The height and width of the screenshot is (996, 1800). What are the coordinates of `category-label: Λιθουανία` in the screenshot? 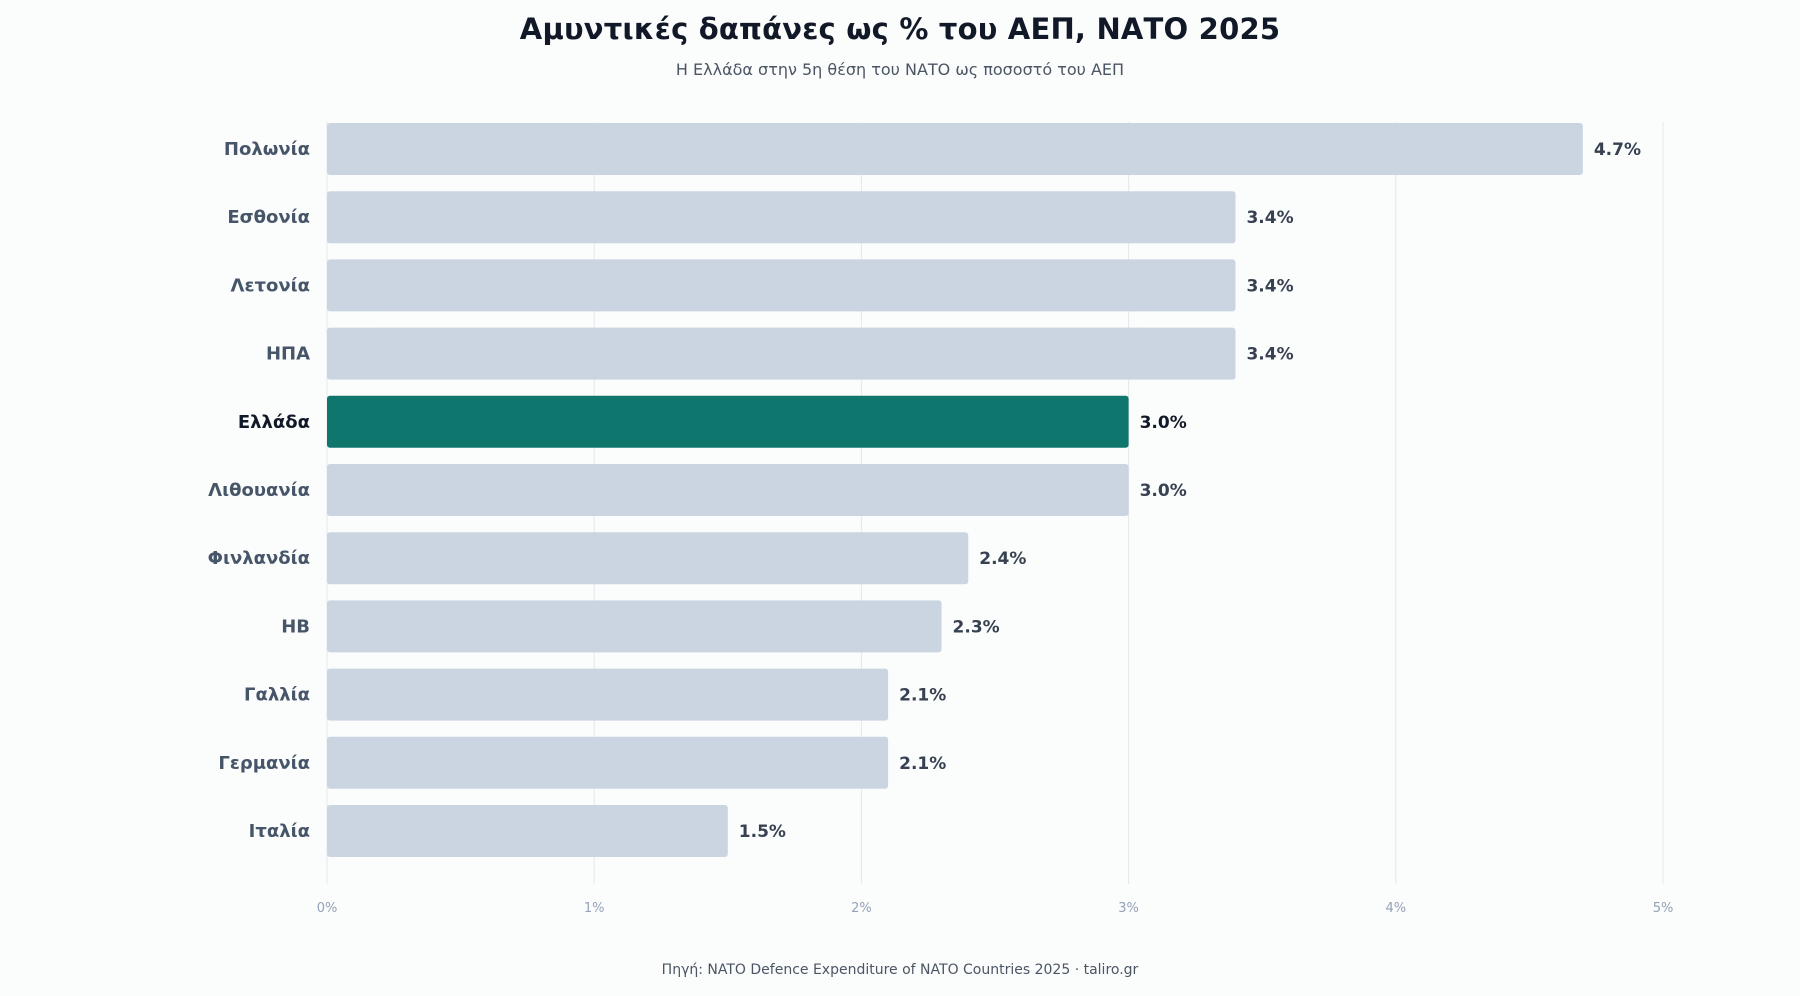 It's located at (259, 490).